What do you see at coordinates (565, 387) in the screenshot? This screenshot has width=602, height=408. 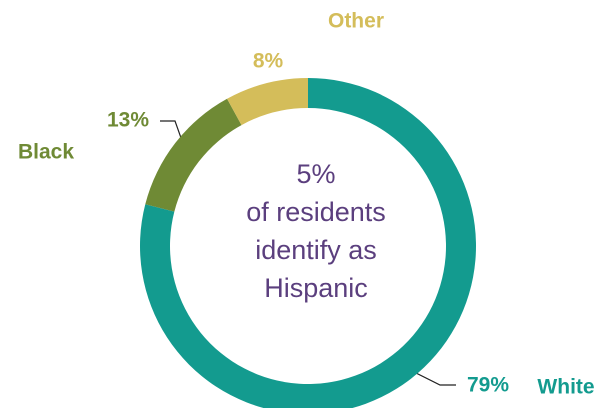 I see `category-label: White` at bounding box center [565, 387].